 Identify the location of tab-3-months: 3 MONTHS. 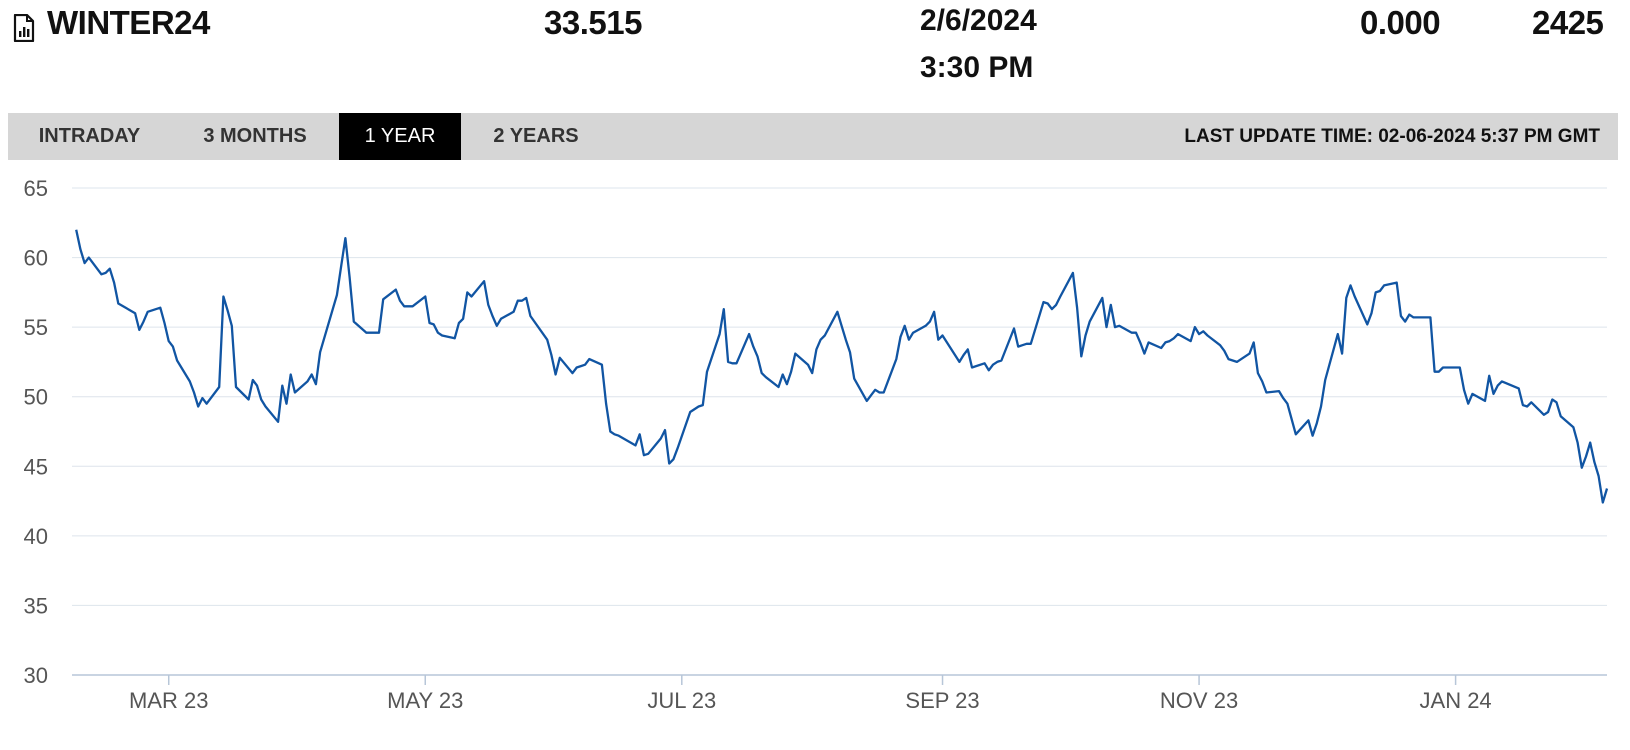
(255, 136).